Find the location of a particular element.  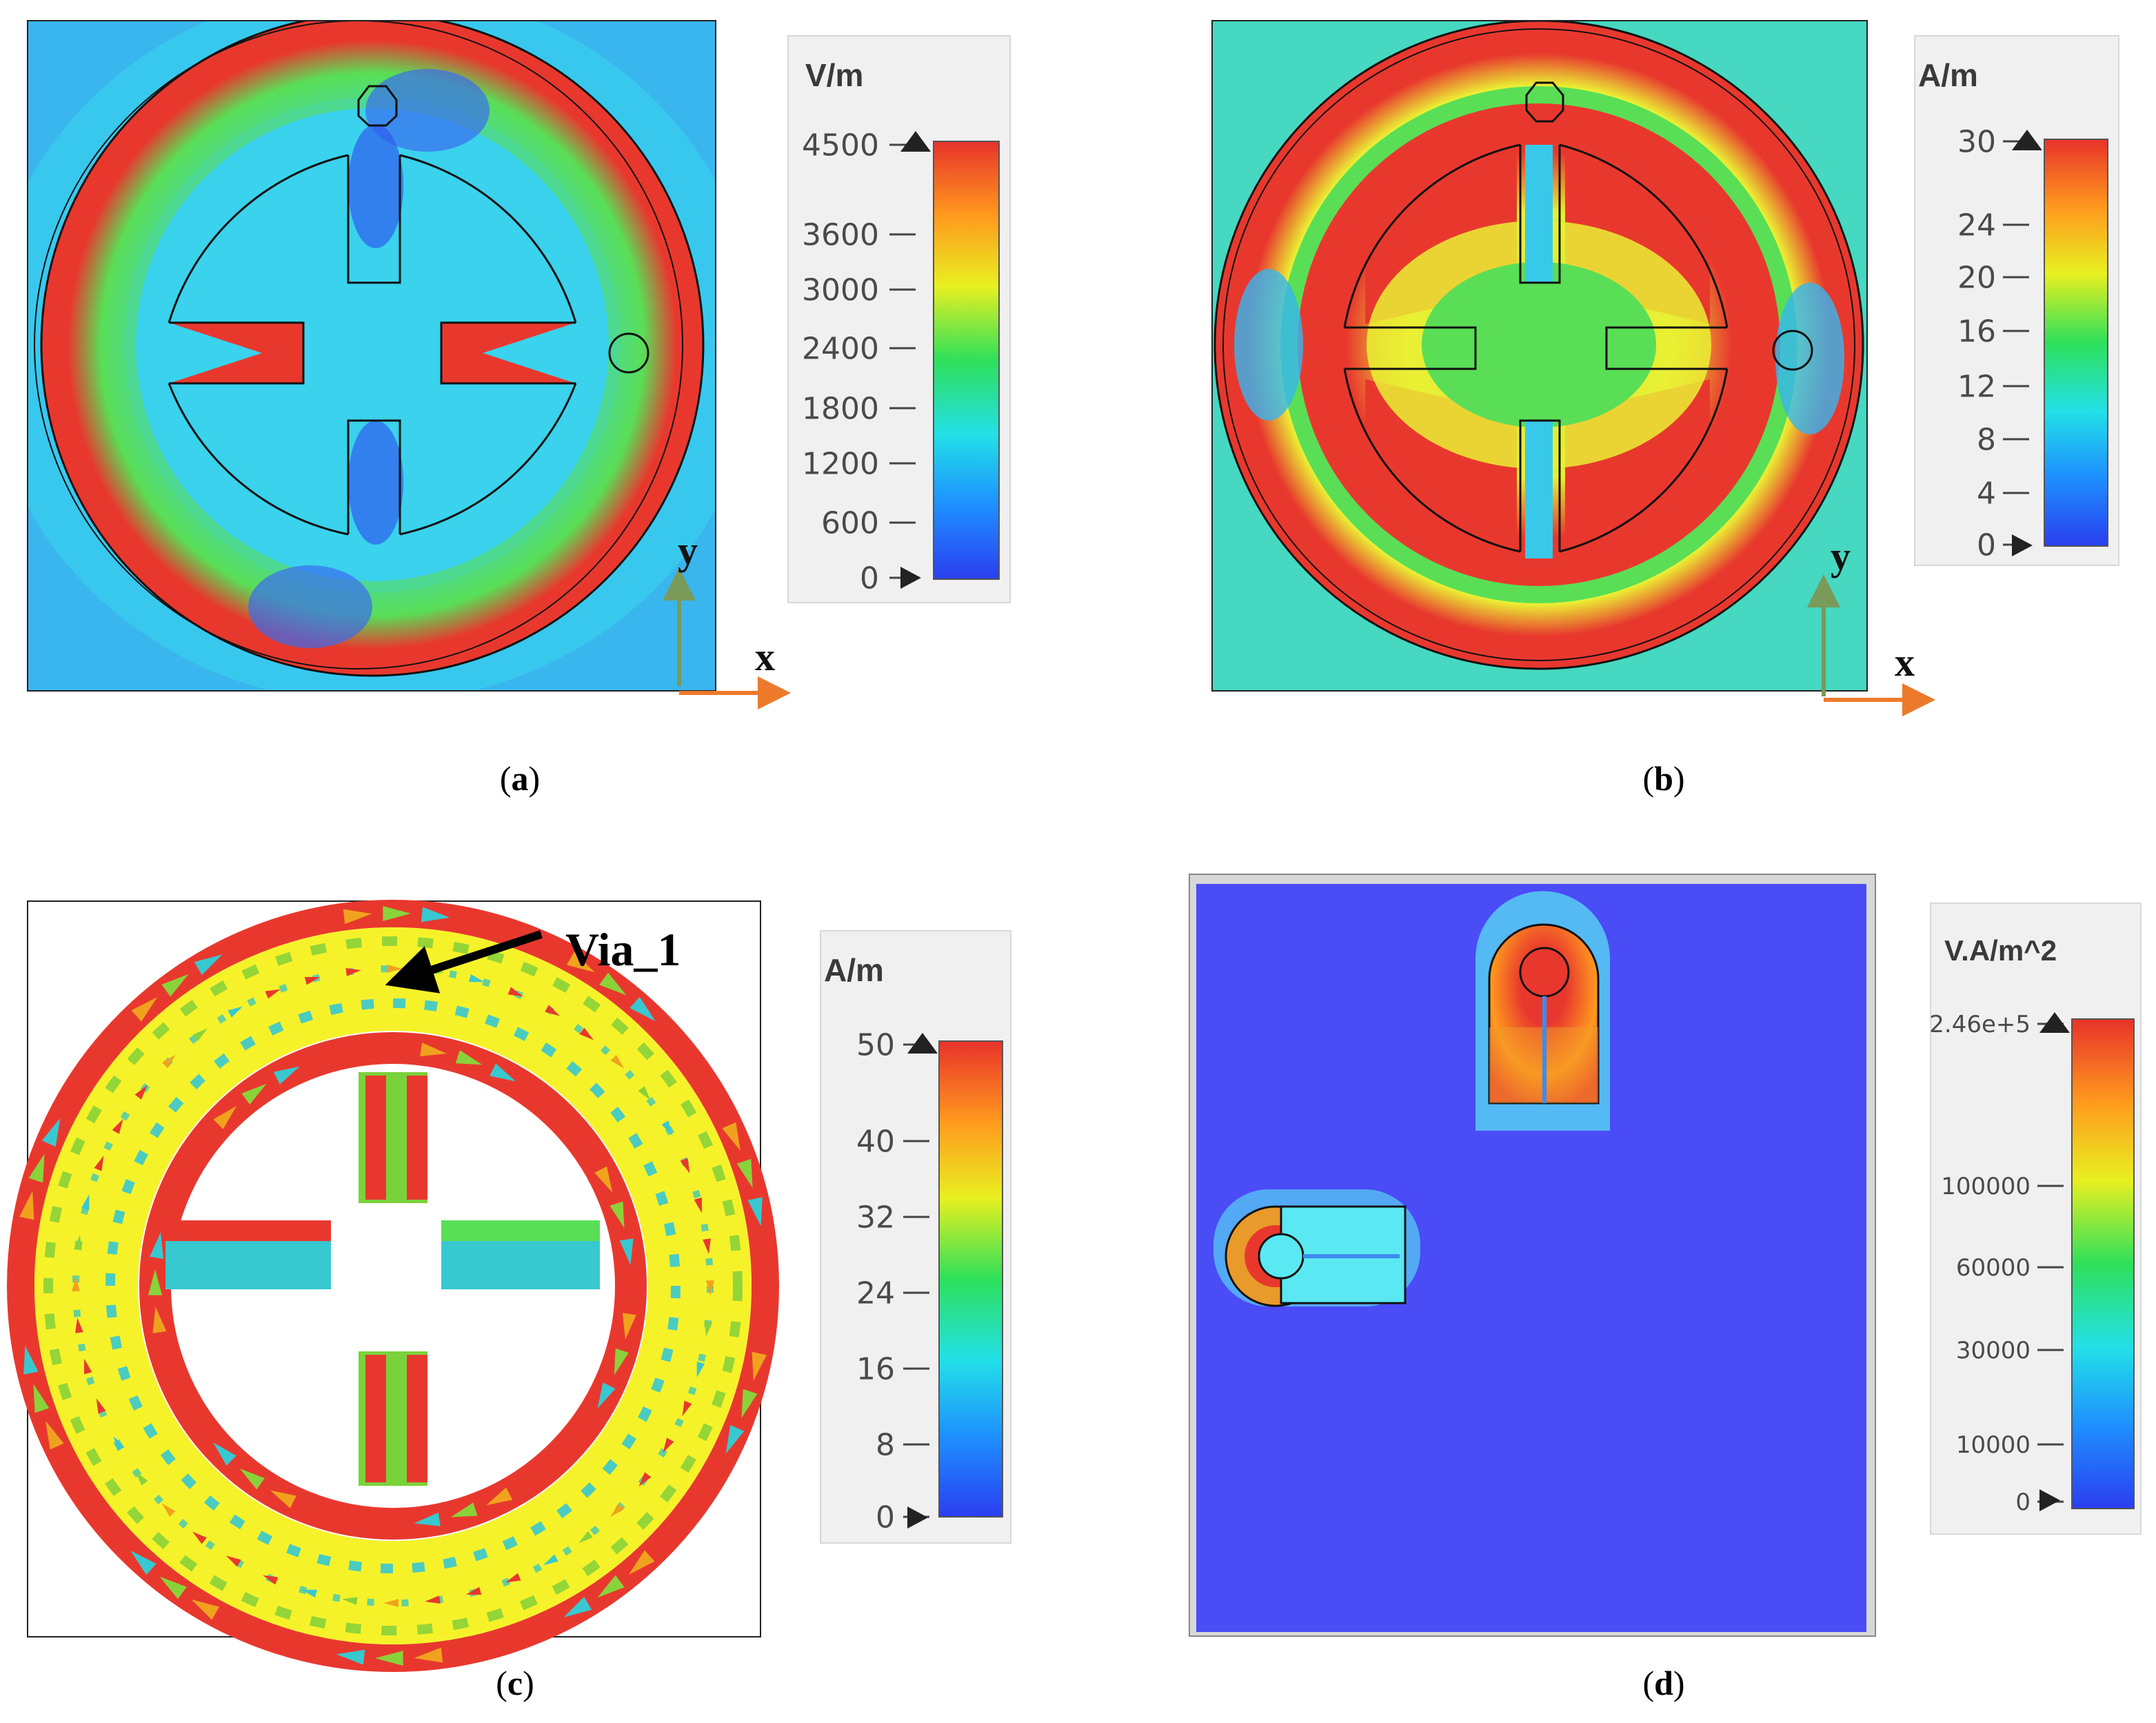

colorbar-tick-label: 600 is located at coordinates (850, 523).